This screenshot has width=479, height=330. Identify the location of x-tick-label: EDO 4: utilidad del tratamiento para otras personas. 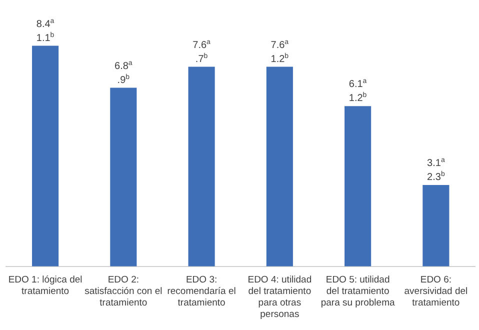
(280, 297).